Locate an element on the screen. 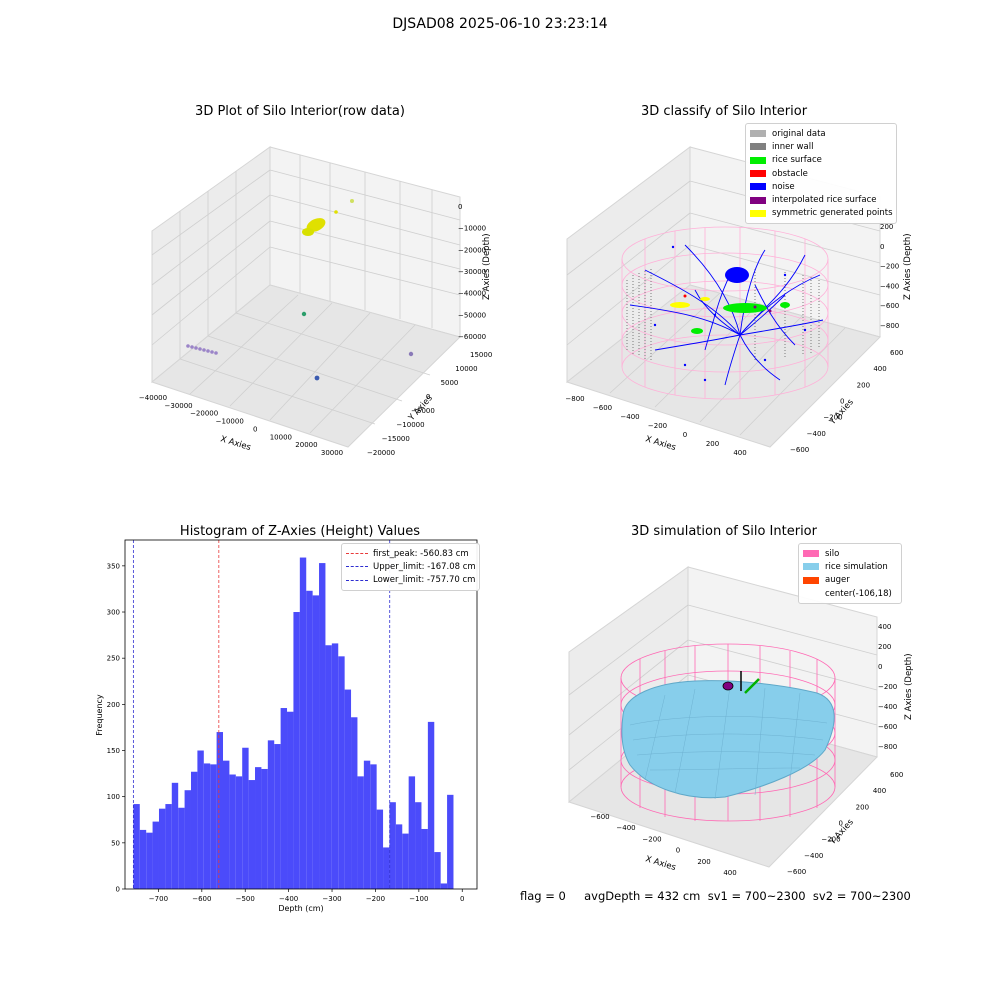 Image resolution: width=1000 pixels, height=1000 pixels. y-tick-label: 250 is located at coordinates (113, 659).